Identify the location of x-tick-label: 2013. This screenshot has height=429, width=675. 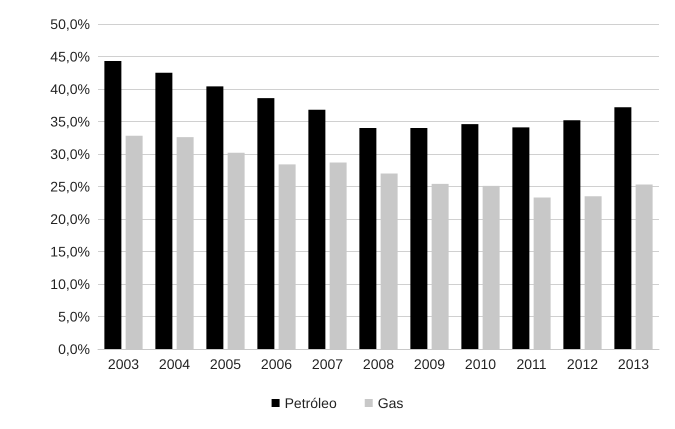
(634, 364).